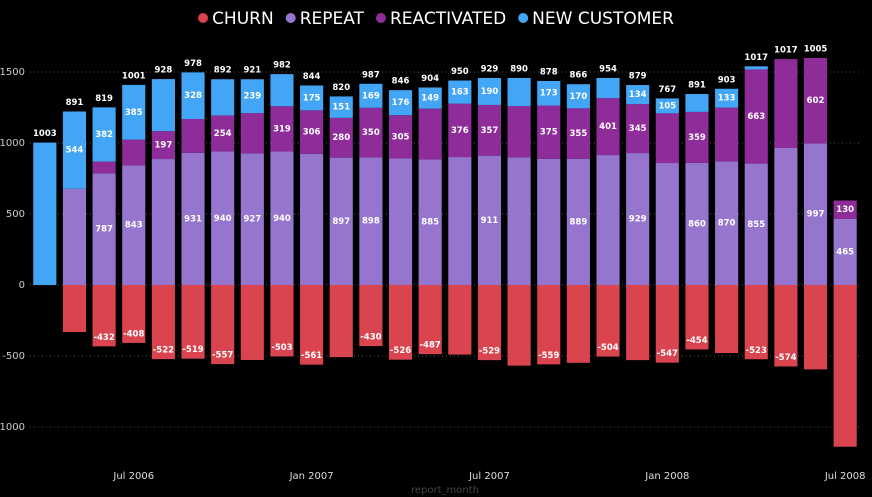 This screenshot has height=497, width=872. I want to click on data-label: 254, so click(223, 134).